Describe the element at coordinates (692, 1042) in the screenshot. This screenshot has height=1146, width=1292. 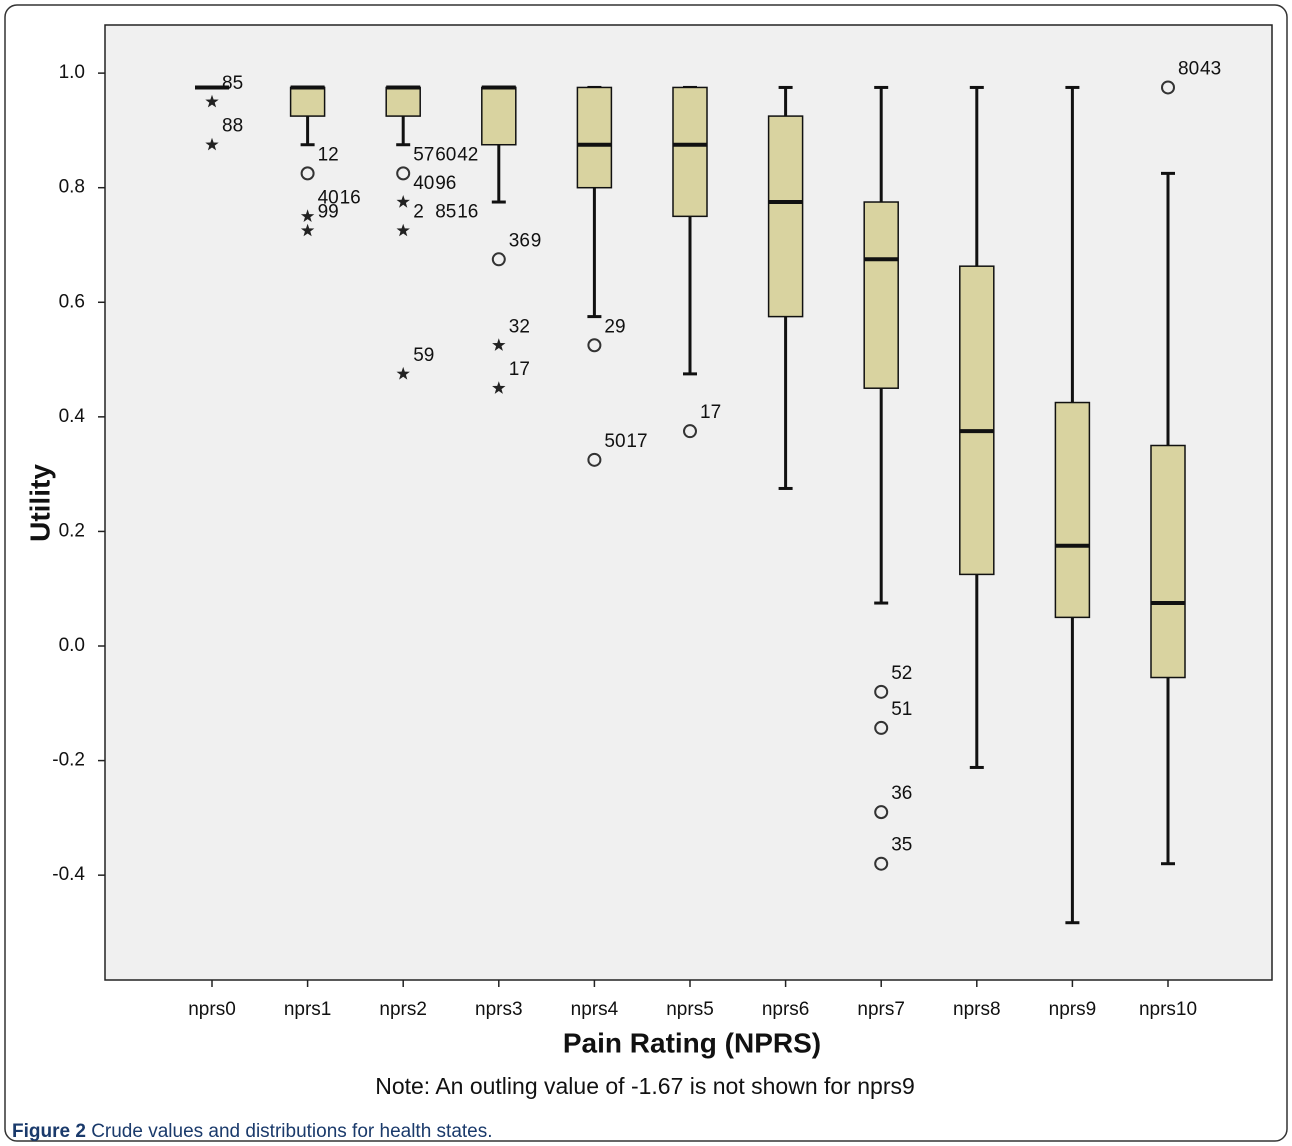
I see `x-axis-title: Pain Rating (NPRS)` at that location.